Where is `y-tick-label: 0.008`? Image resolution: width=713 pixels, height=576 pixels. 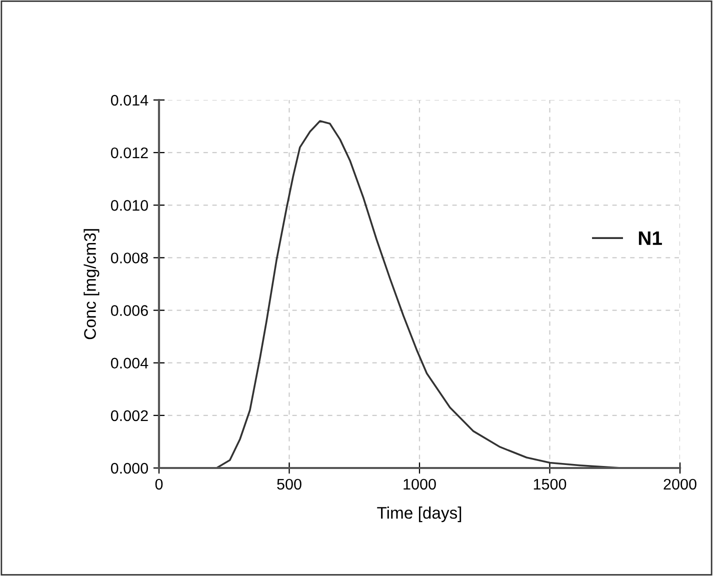
y-tick-label: 0.008 is located at coordinates (129, 258).